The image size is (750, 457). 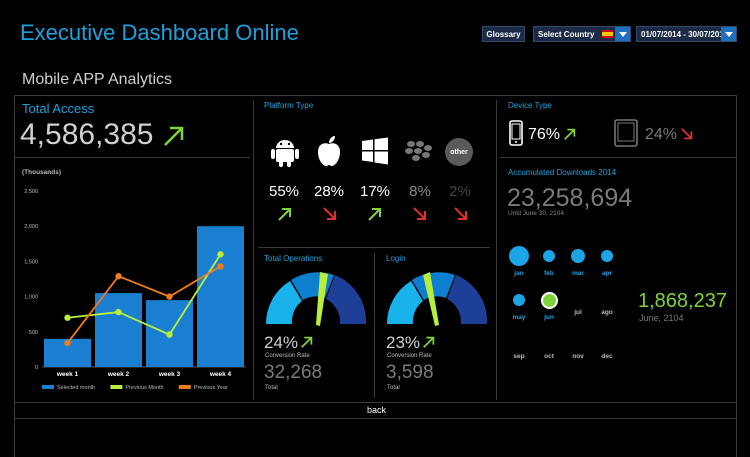 What do you see at coordinates (607, 312) in the screenshot?
I see `month-label: ago` at bounding box center [607, 312].